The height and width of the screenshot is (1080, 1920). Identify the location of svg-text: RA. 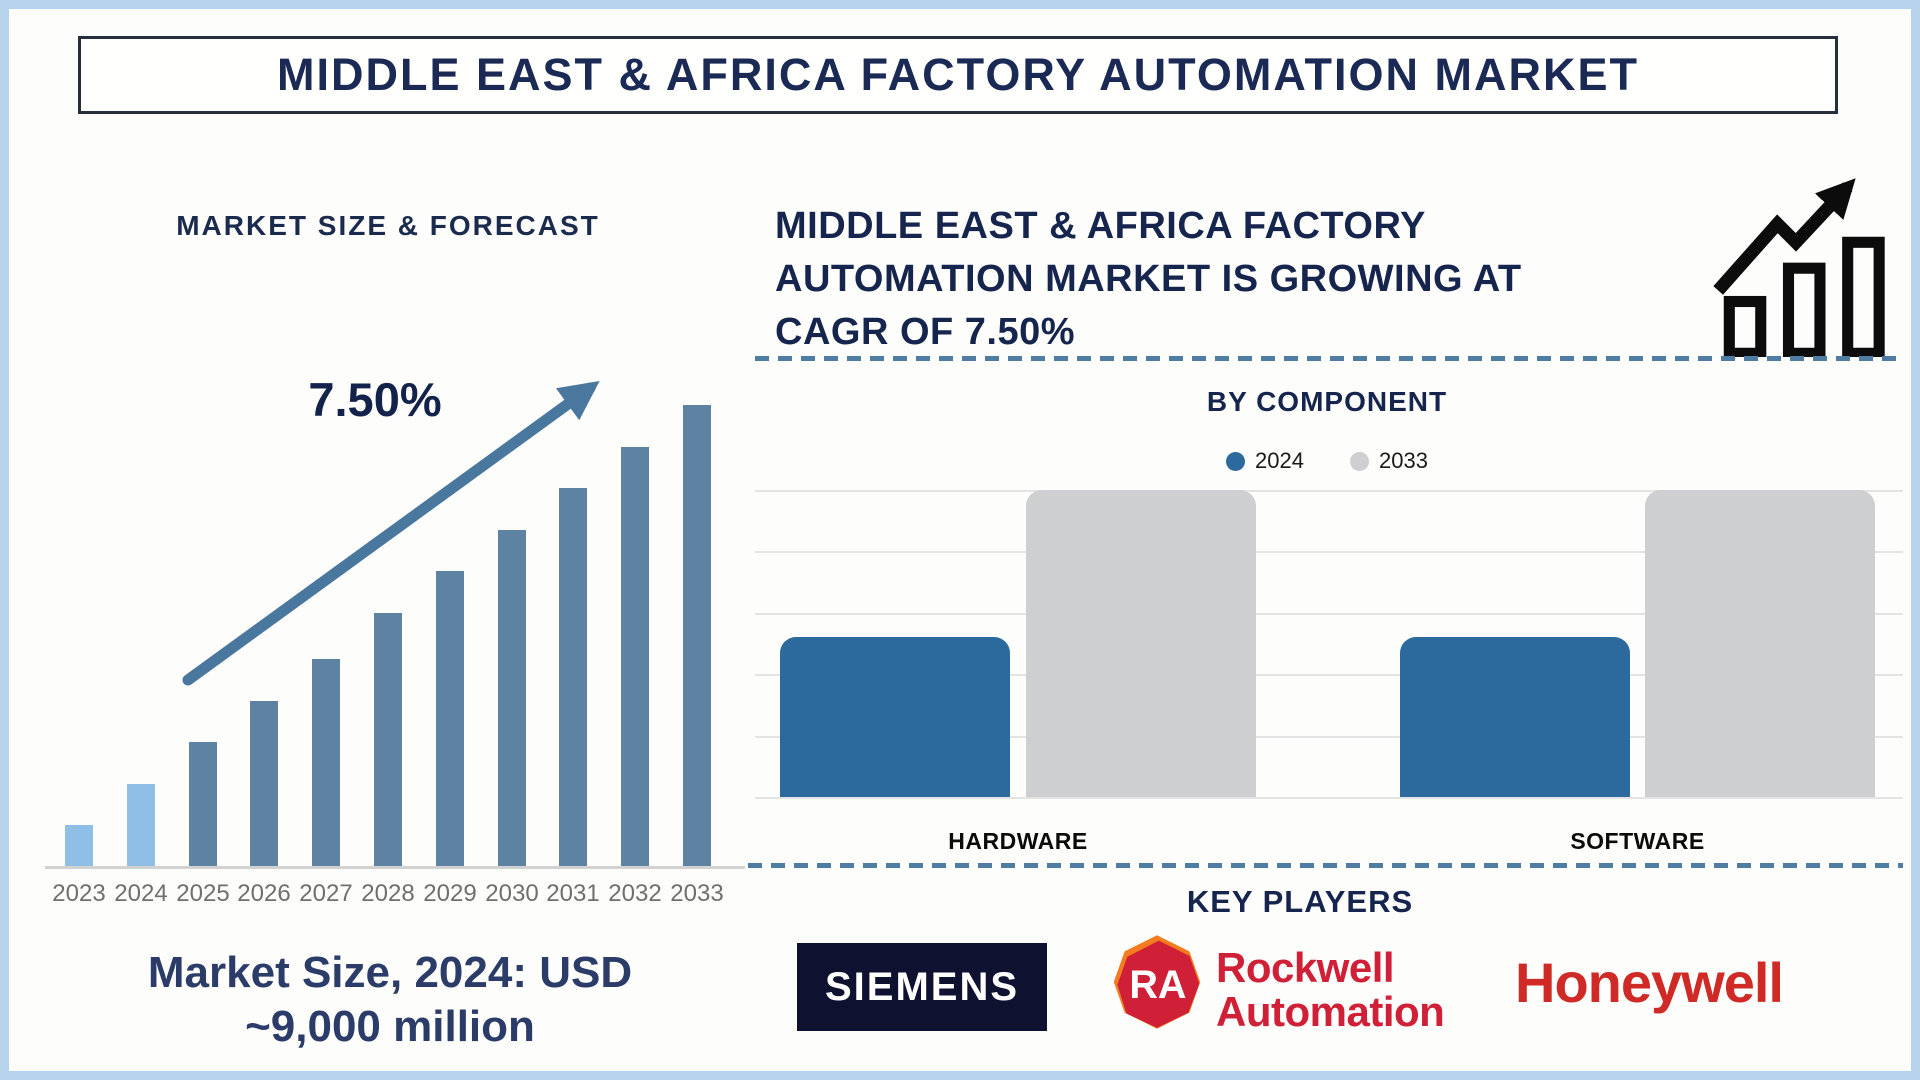
(1157, 985).